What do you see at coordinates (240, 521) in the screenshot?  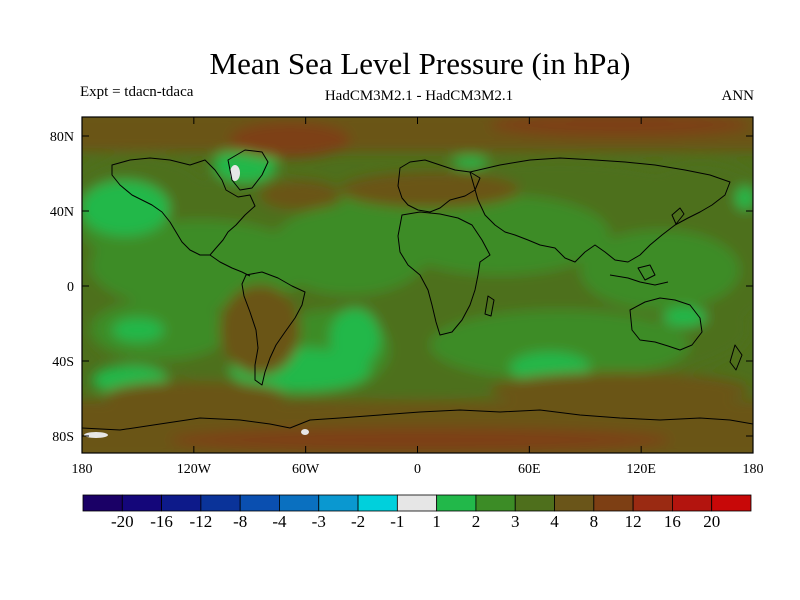 I see `colorbar-label: -8` at bounding box center [240, 521].